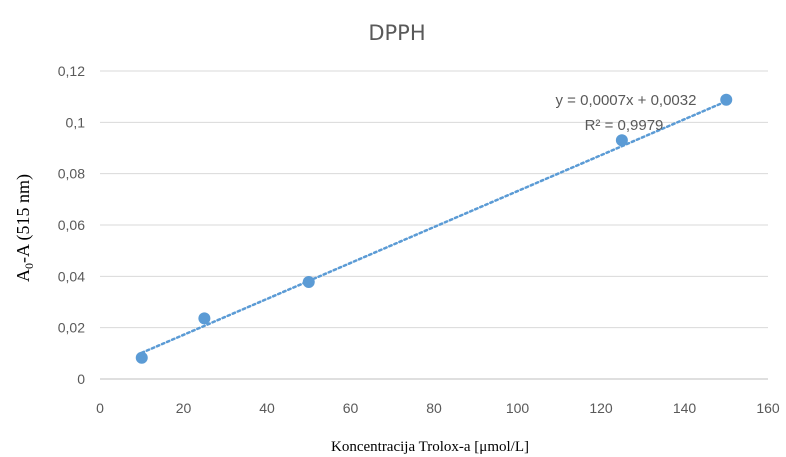 This screenshot has width=786, height=457. I want to click on x-tick-label: 160, so click(768, 408).